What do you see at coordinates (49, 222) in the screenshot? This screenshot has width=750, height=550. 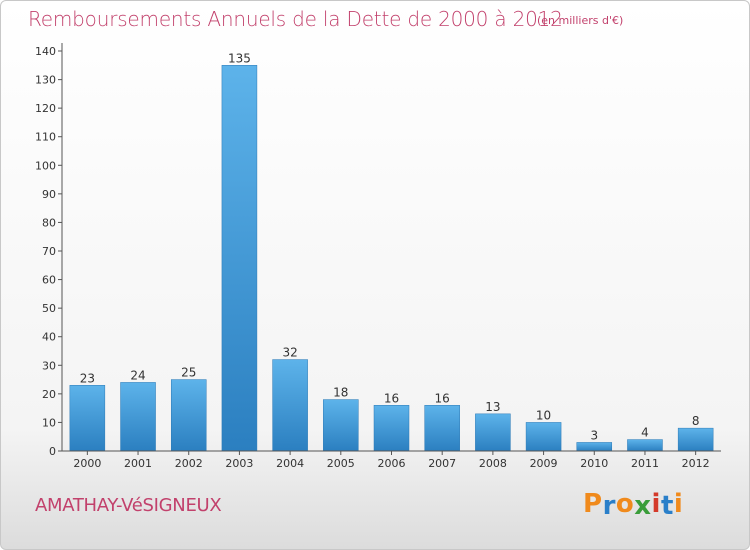 I see `y-tick-label: 80` at bounding box center [49, 222].